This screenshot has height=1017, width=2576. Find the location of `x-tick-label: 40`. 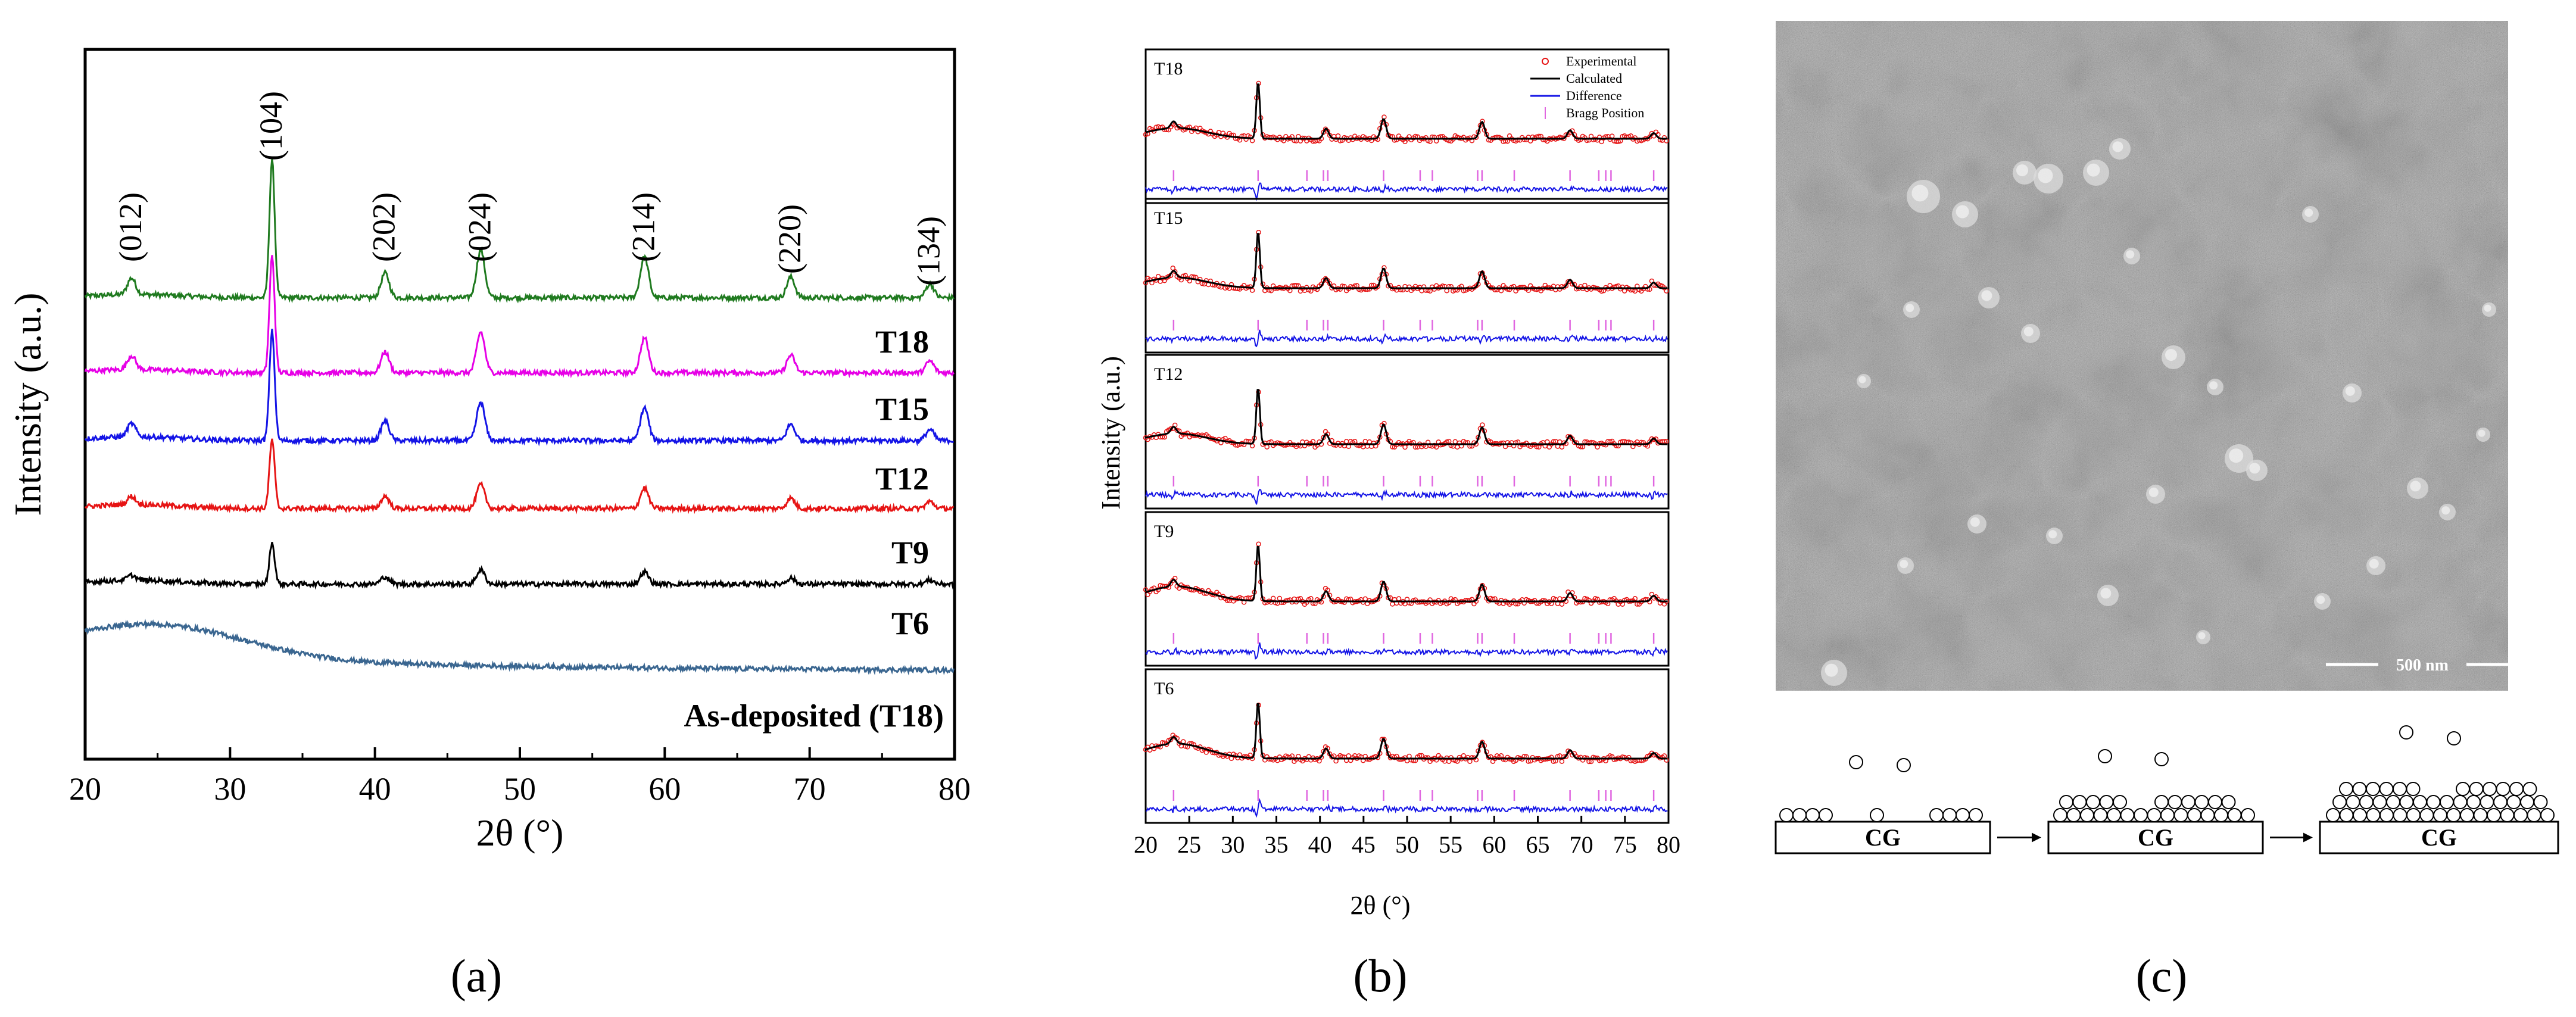

x-tick-label: 40 is located at coordinates (375, 789).